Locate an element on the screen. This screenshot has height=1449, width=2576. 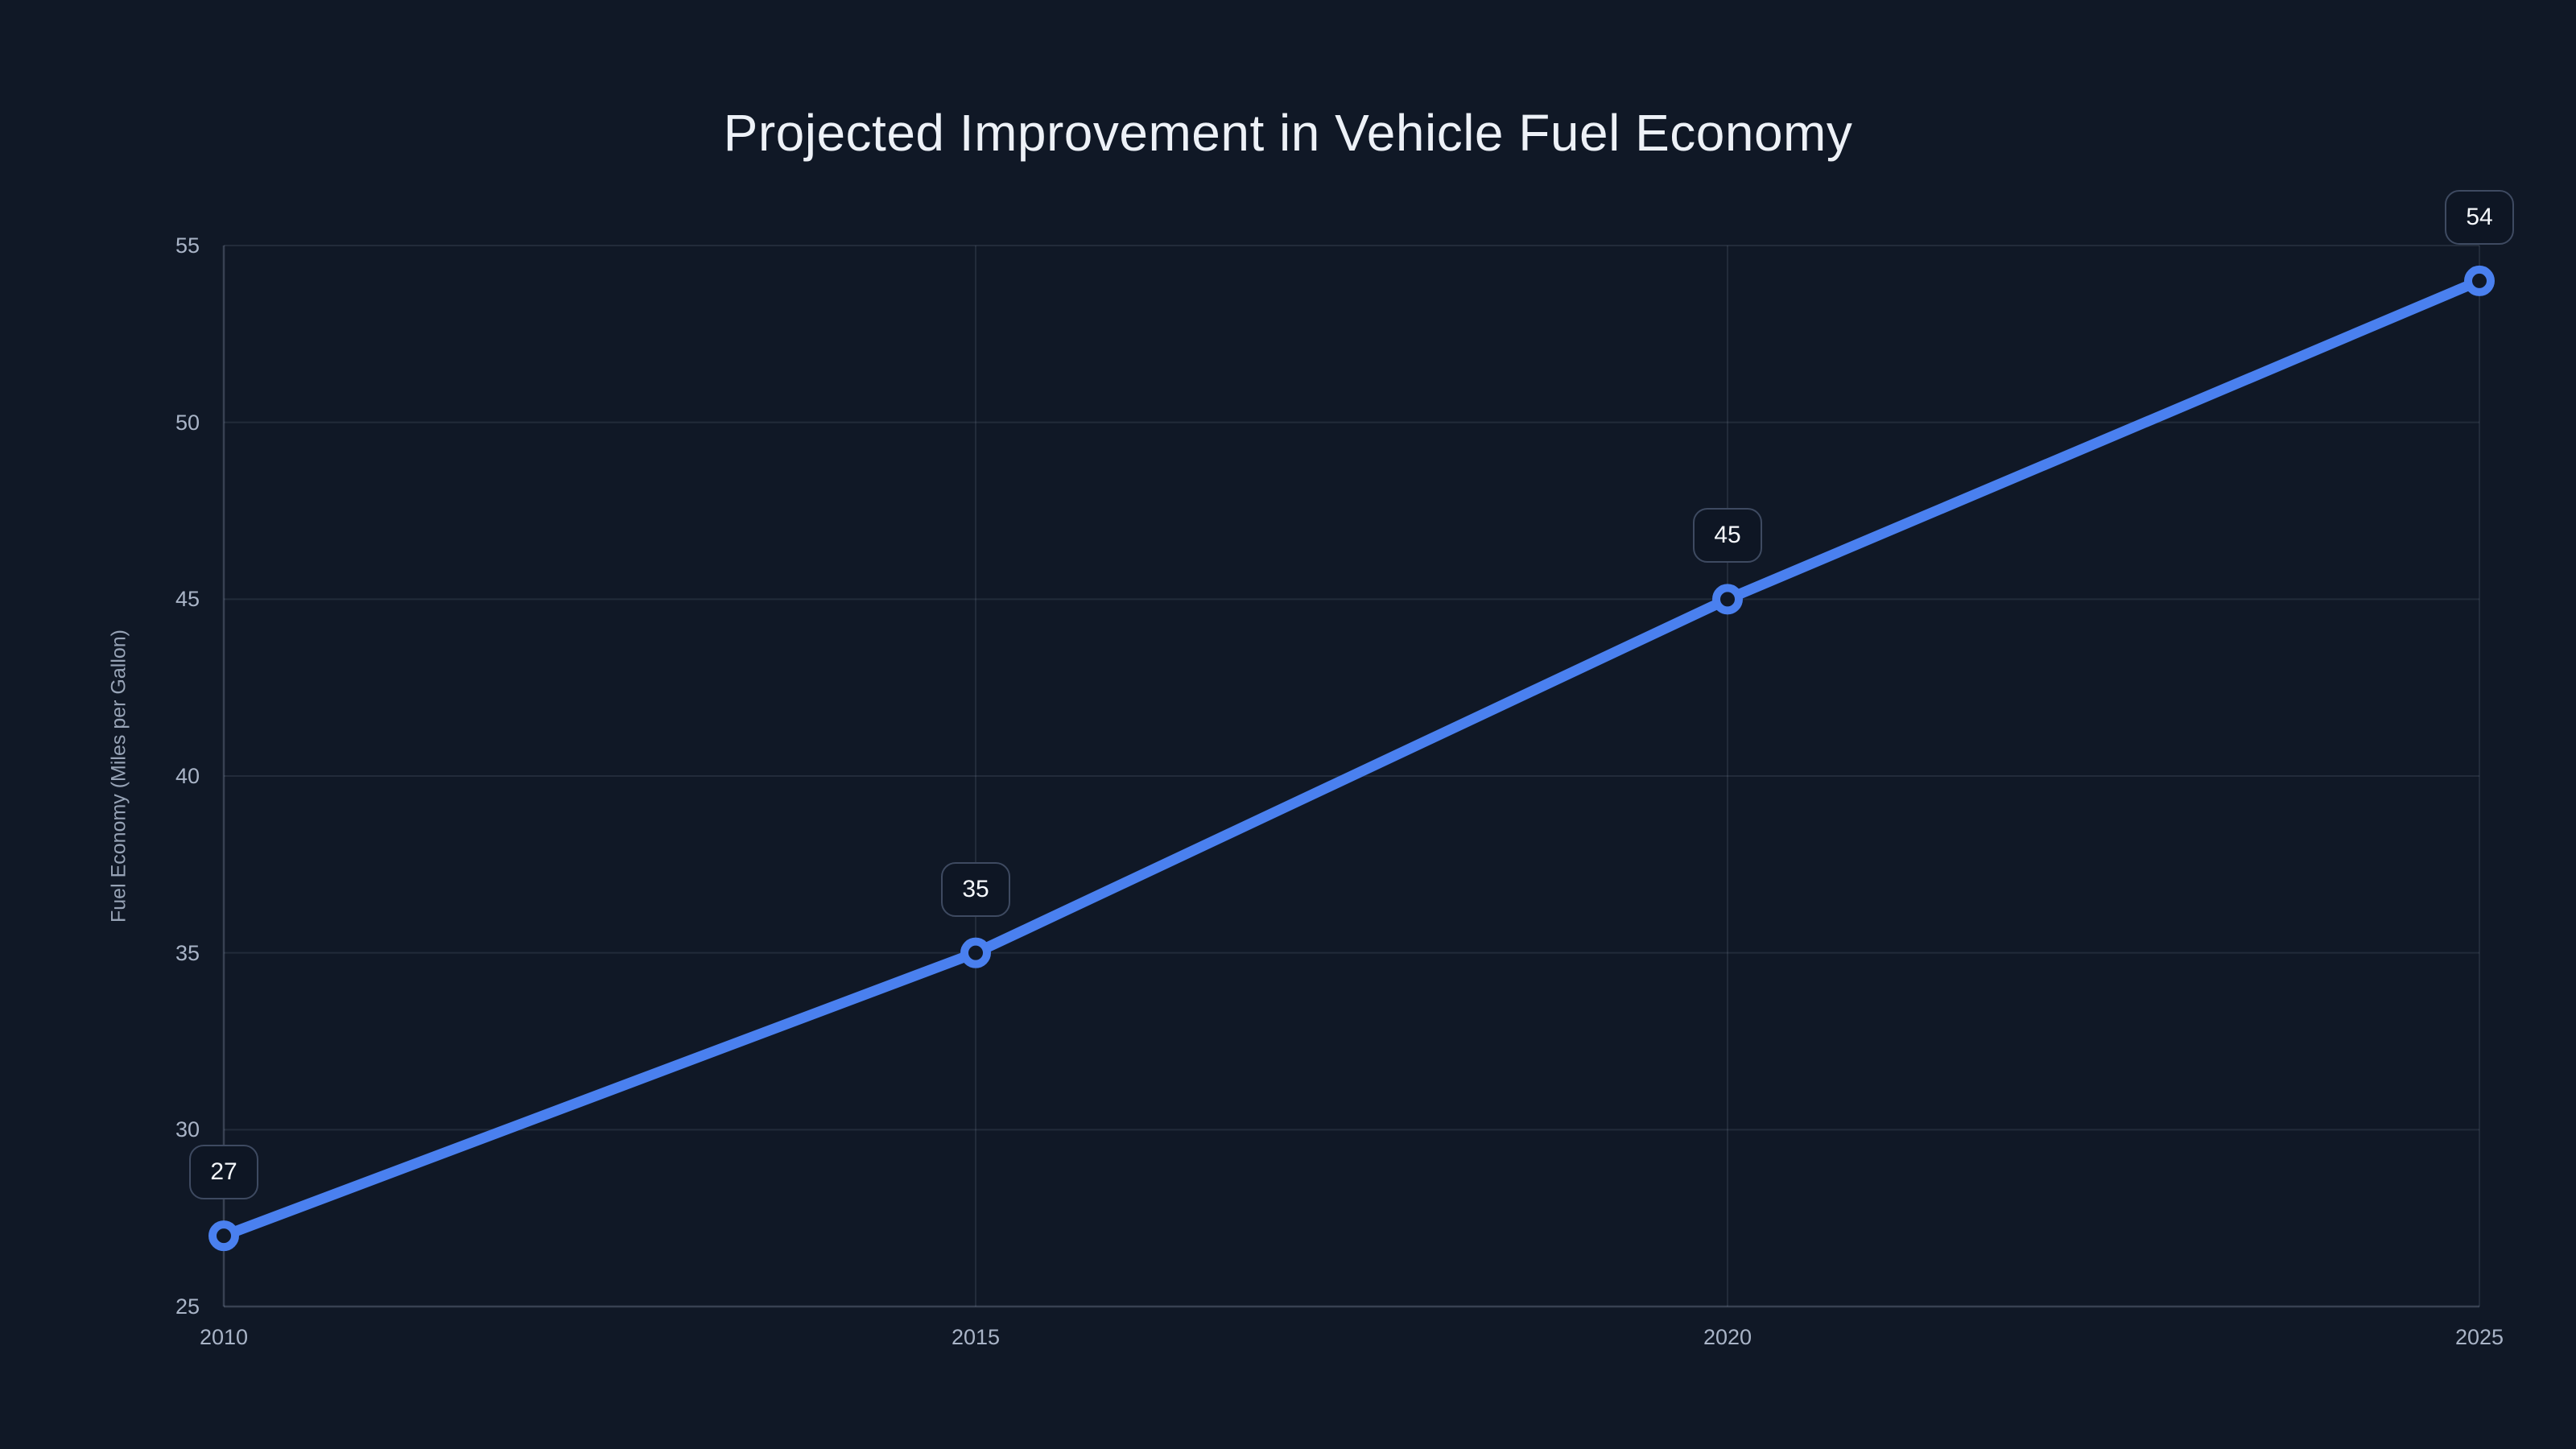
x-tick-label: 2010 is located at coordinates (224, 1337).